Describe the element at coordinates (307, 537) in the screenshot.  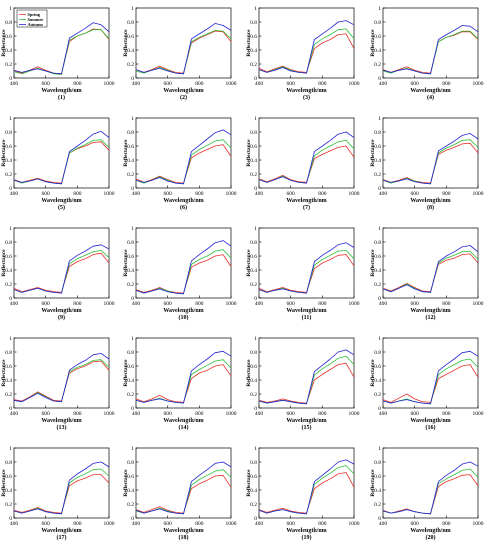
I see `panel-label: (19)` at that location.